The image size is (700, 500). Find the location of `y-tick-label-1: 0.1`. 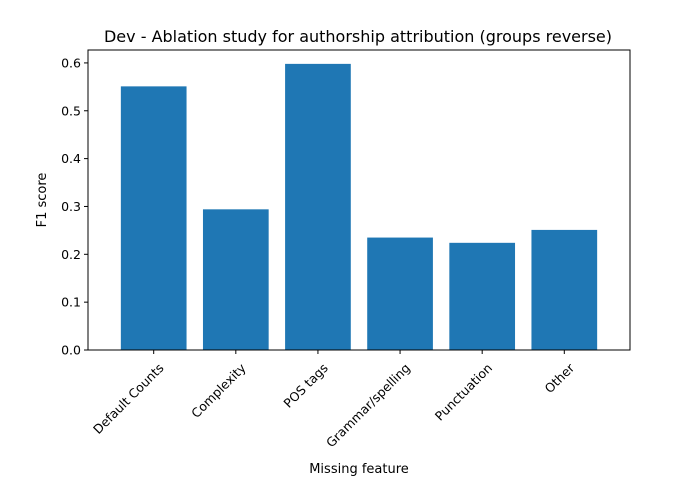

y-tick-label-1: 0.1 is located at coordinates (71, 302).